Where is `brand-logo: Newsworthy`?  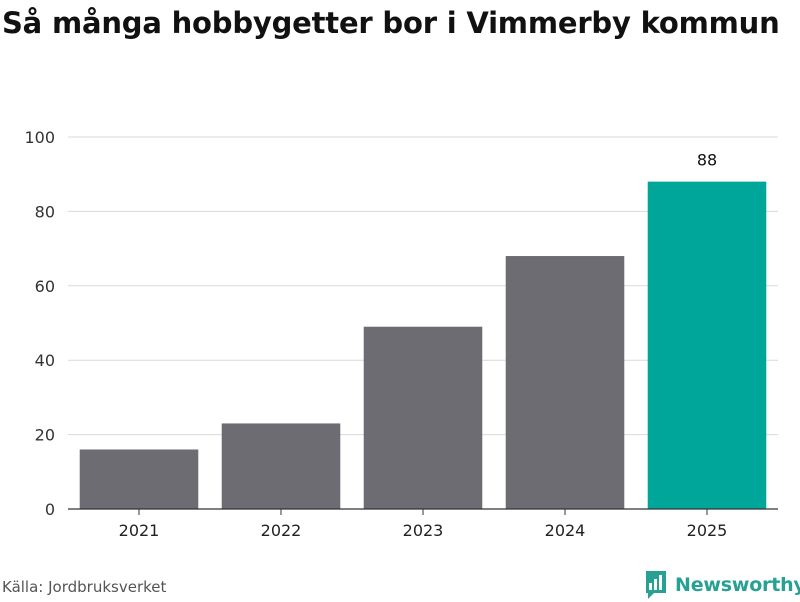 brand-logo: Newsworthy is located at coordinates (722, 585).